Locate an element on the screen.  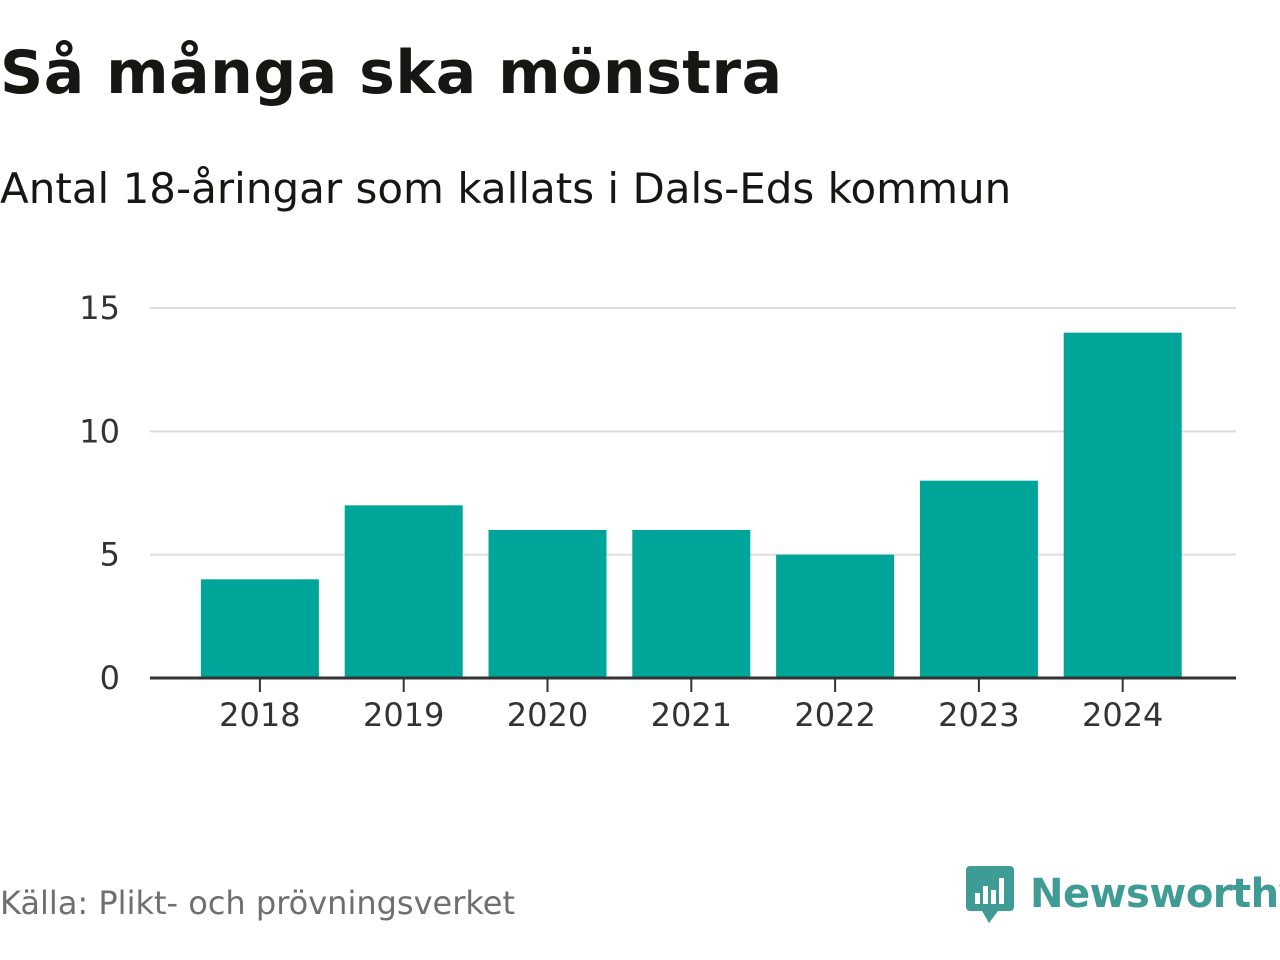
source-note: Källa: Plikt- och prövningsverket is located at coordinates (257, 903).